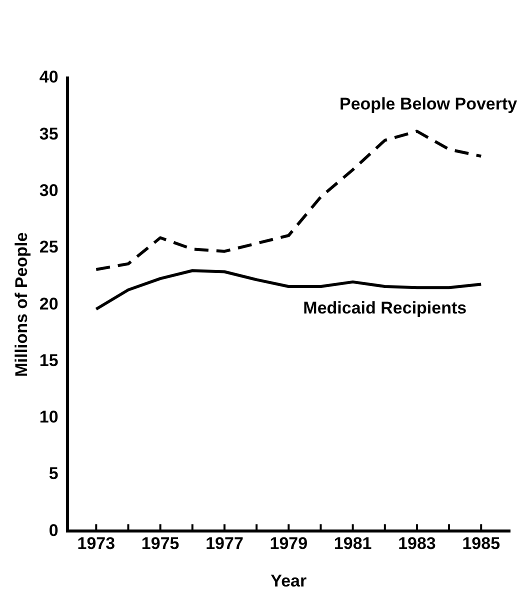  What do you see at coordinates (288, 580) in the screenshot?
I see `x-axis-title: Year` at bounding box center [288, 580].